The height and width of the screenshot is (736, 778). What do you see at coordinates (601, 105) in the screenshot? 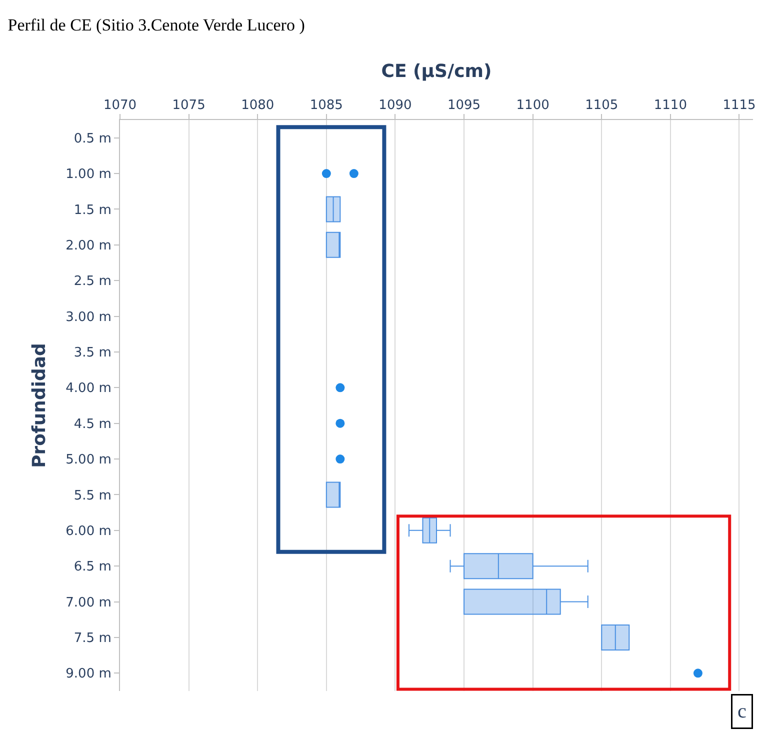
I see `x-tick-label: 1105` at bounding box center [601, 105].